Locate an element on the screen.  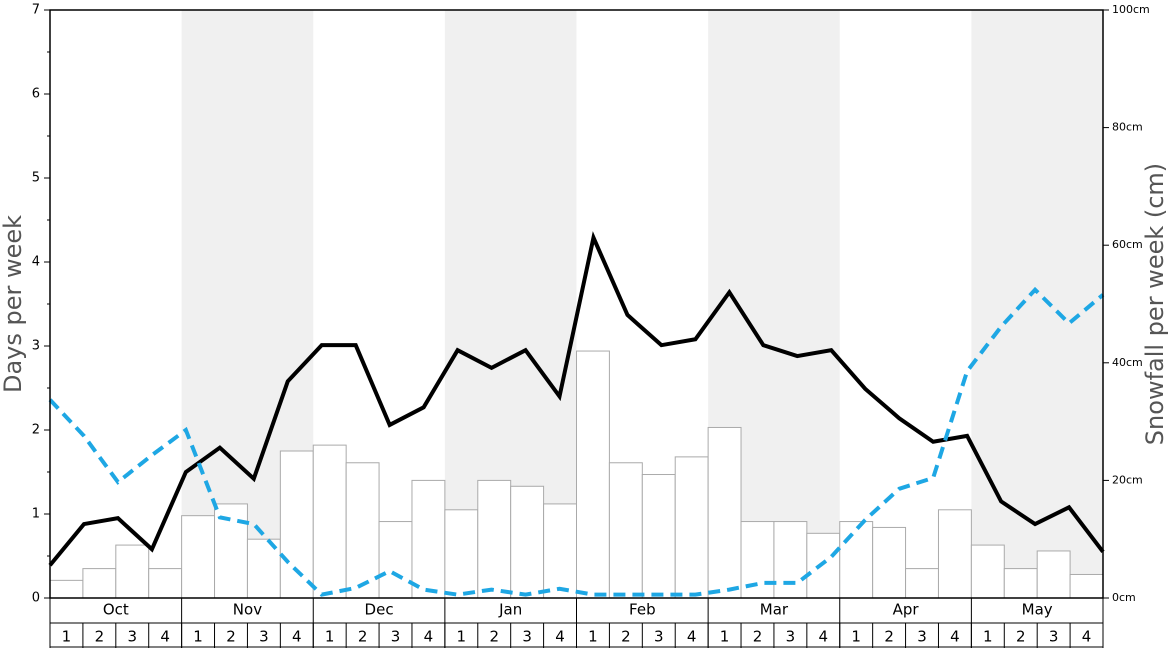
y-tick-label: 6 is located at coordinates (36, 94).